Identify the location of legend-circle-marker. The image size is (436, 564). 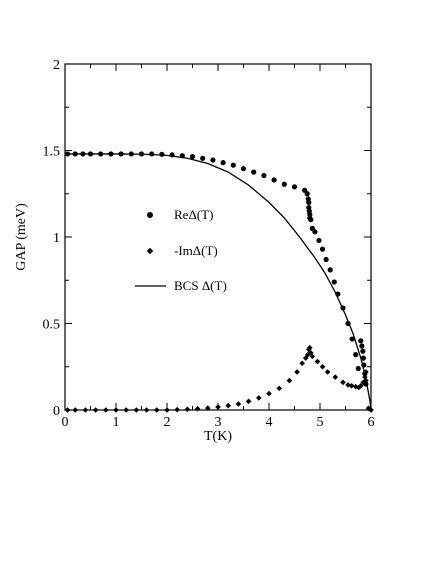
(150, 215).